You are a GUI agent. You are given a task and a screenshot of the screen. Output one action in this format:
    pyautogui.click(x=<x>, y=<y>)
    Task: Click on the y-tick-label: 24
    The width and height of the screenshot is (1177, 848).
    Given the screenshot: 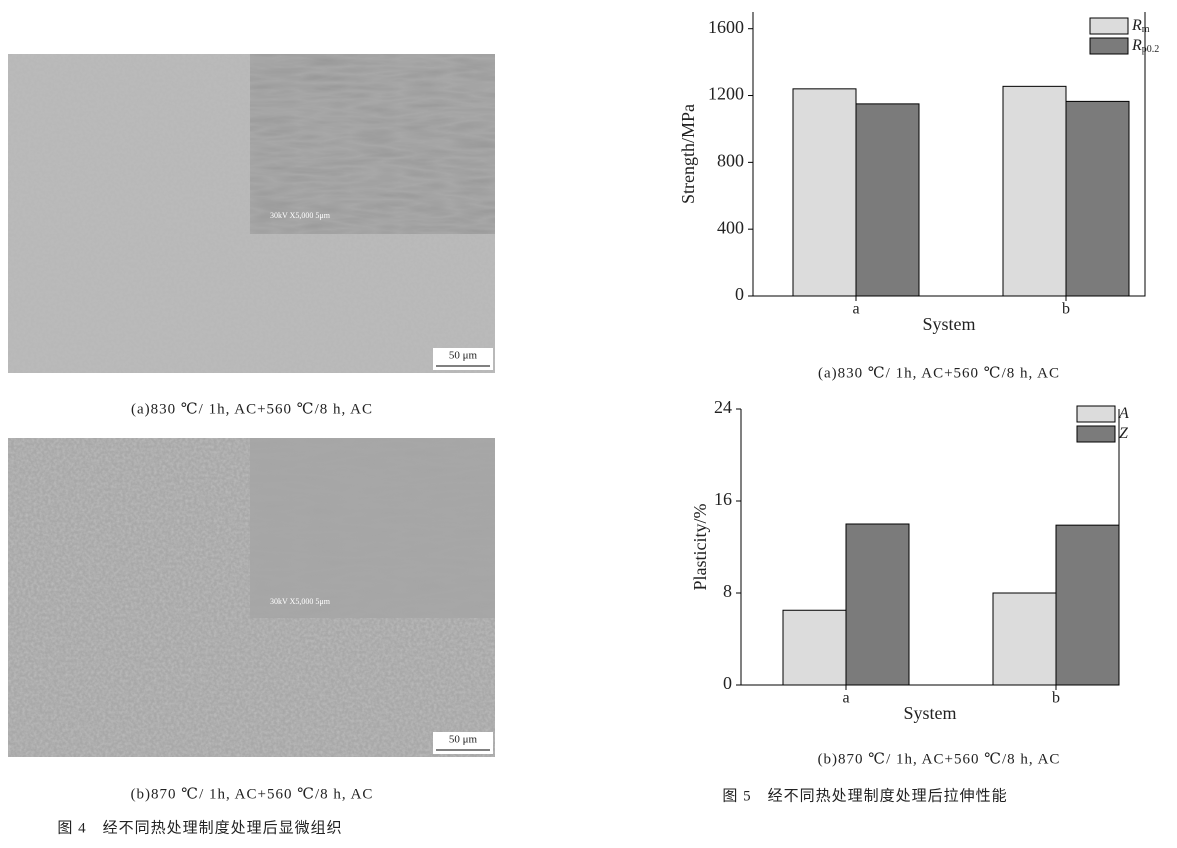 What is the action you would take?
    pyautogui.click(x=723, y=407)
    